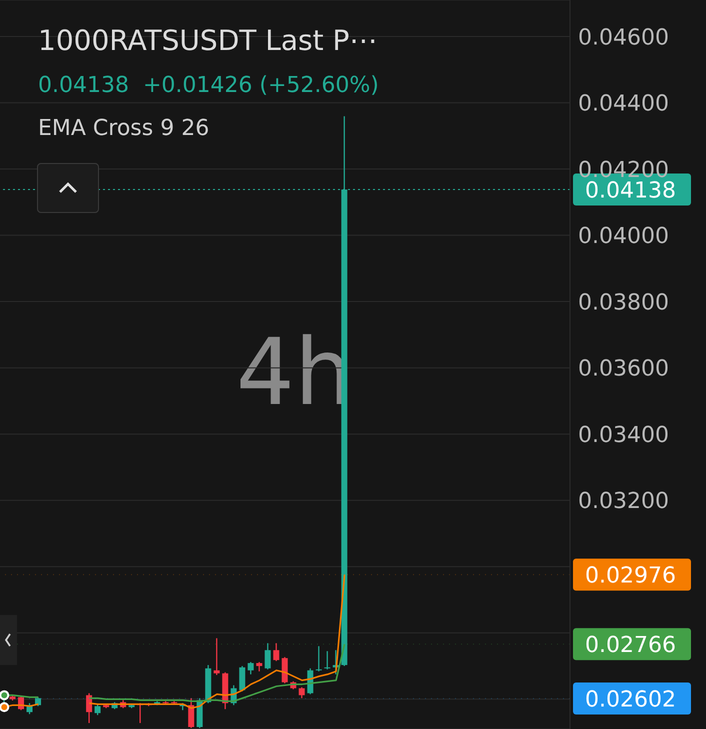 The image size is (706, 729). Describe the element at coordinates (623, 237) in the screenshot. I see `y-tick-label: 0.04000` at that location.